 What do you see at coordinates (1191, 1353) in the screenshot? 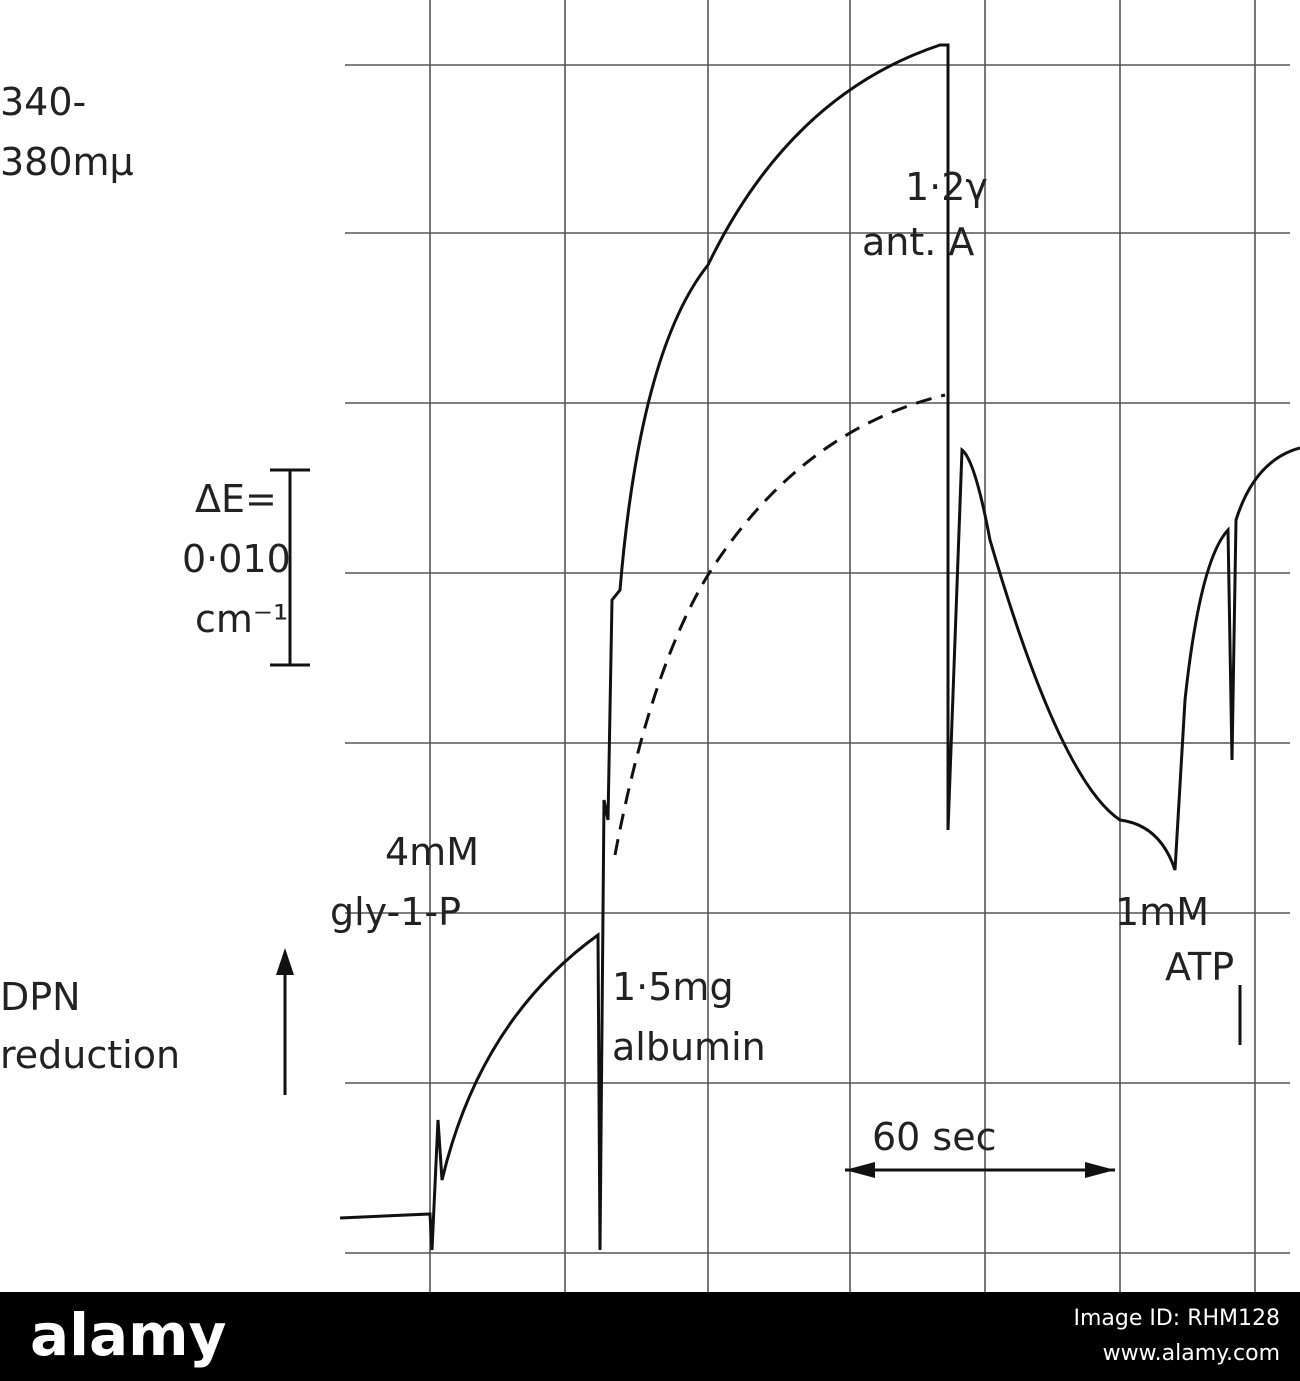
I see `url: www.alamy.com` at bounding box center [1191, 1353].